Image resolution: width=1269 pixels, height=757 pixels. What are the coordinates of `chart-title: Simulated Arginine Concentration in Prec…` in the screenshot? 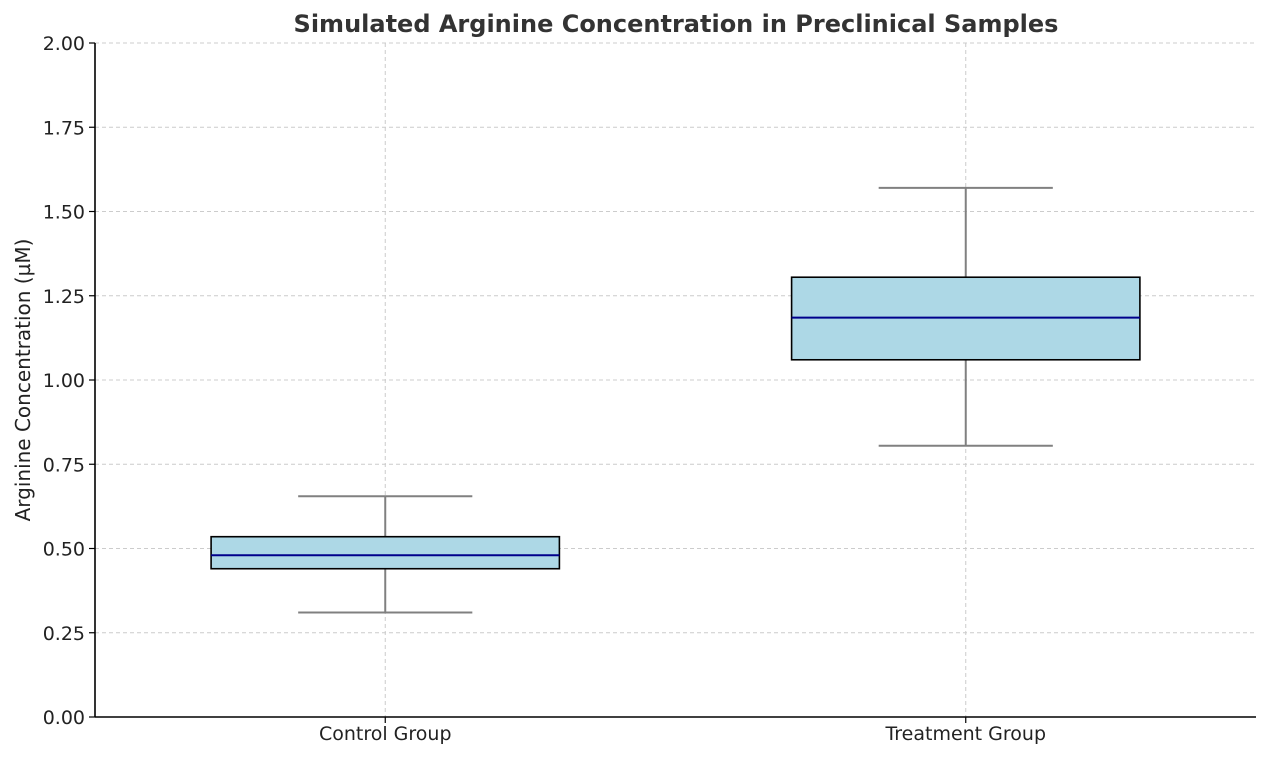 It's located at (676, 24).